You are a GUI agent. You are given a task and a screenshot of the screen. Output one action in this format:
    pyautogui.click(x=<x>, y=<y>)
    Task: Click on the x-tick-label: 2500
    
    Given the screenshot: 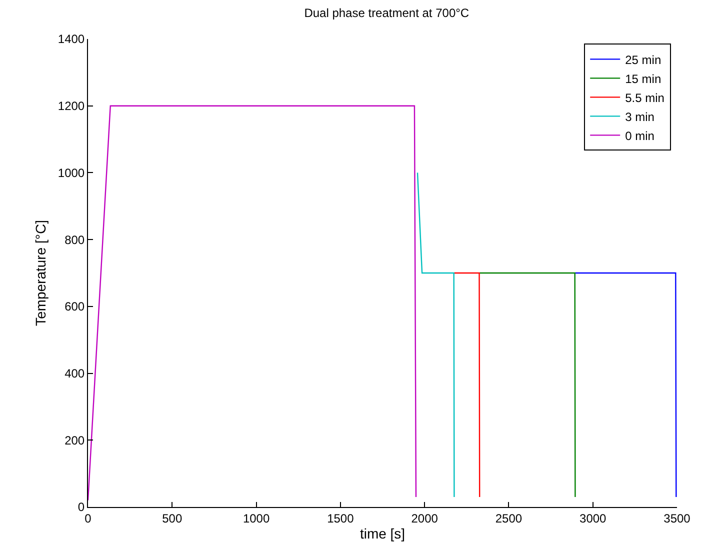 What is the action you would take?
    pyautogui.click(x=508, y=518)
    